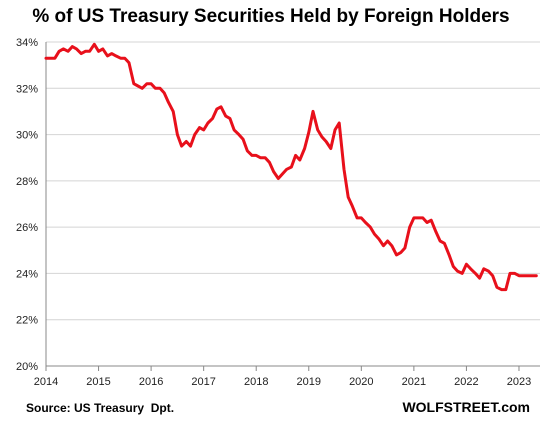 The height and width of the screenshot is (423, 542). Describe the element at coordinates (100, 408) in the screenshot. I see `source-note: Source: US Treasury Dpt.` at that location.